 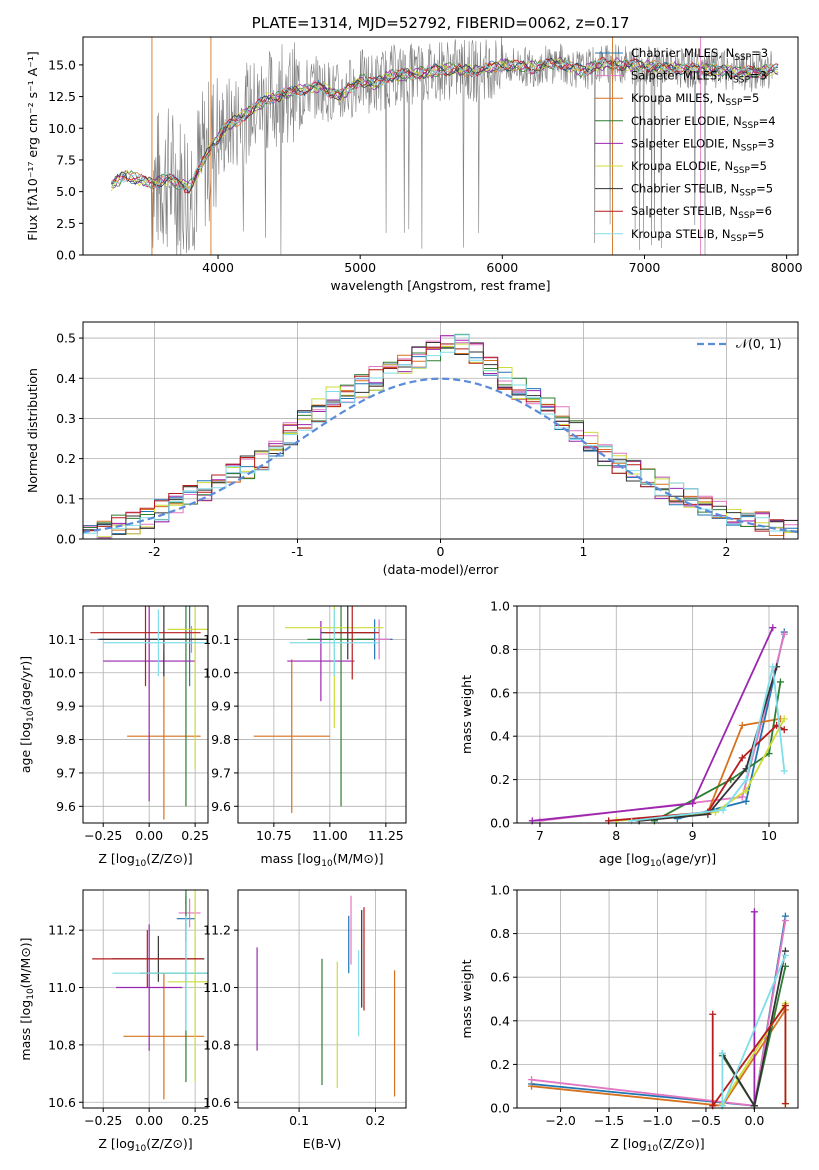 What do you see at coordinates (540, 835) in the screenshot?
I see `x-tick-label: 7` at bounding box center [540, 835].